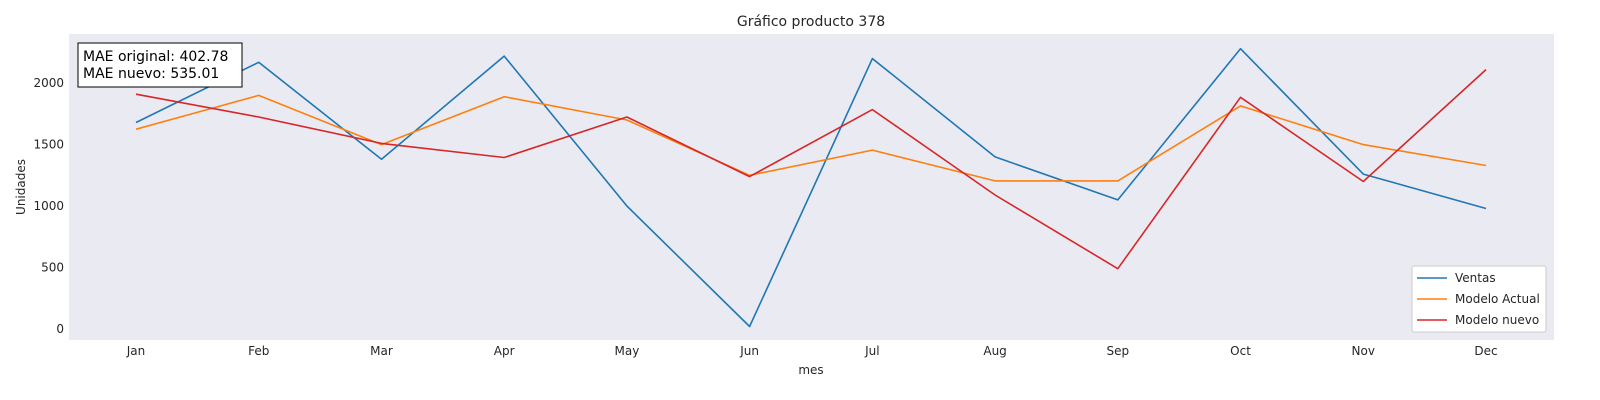 This screenshot has height=400, width=1600. Describe the element at coordinates (1118, 351) in the screenshot. I see `x-tick-label-sep: Sep` at that location.